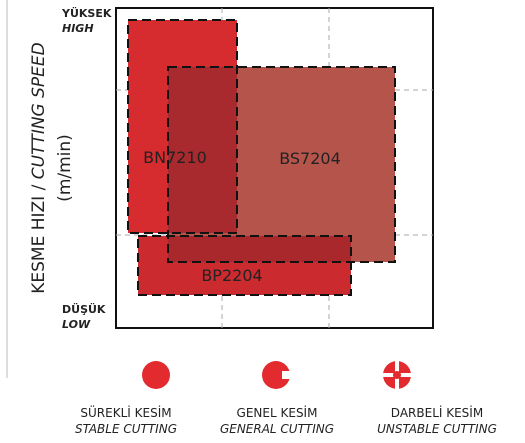 The image size is (525, 443). Describe the element at coordinates (39, 110) in the screenshot. I see `axis-label-en: CUTTING SPEED` at that location.